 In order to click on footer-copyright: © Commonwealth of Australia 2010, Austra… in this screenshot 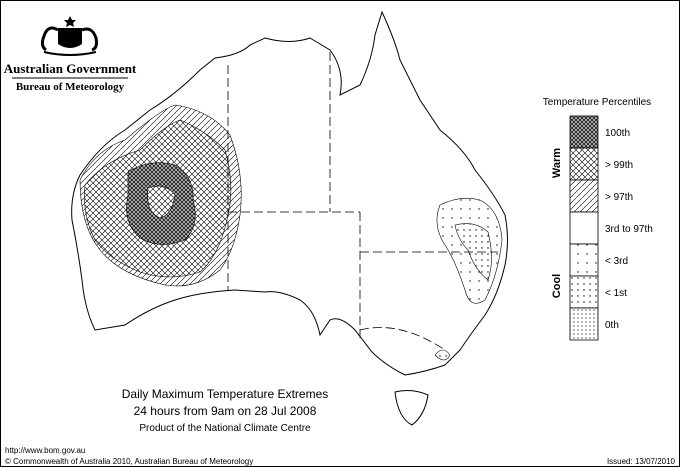, I will do `click(129, 461)`.